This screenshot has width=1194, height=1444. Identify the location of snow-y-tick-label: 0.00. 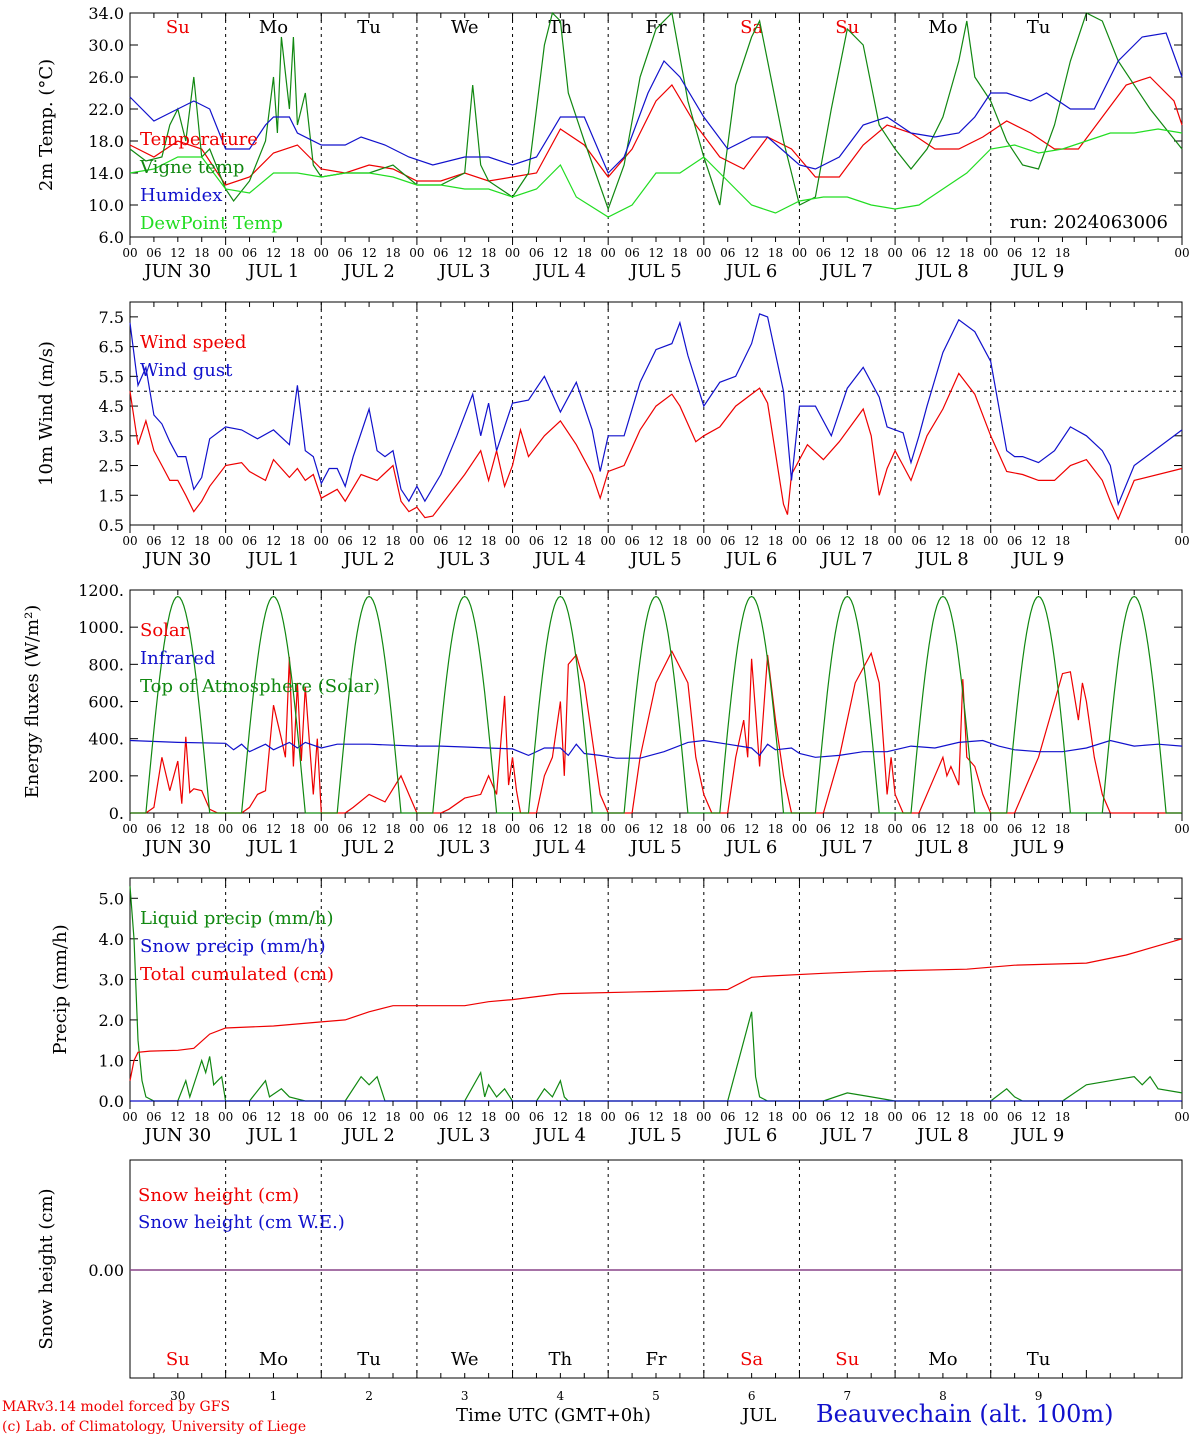
(106, 1270).